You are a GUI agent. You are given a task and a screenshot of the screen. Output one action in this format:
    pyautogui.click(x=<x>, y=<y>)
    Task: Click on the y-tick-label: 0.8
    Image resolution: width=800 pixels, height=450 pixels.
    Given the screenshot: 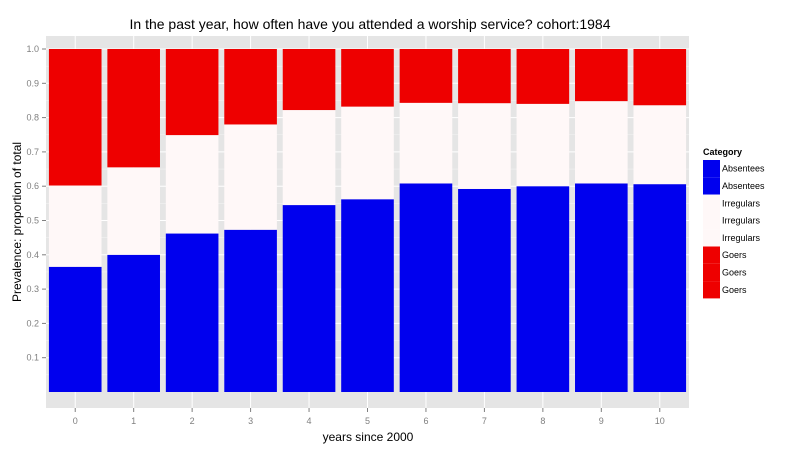 What is the action you would take?
    pyautogui.click(x=32, y=118)
    